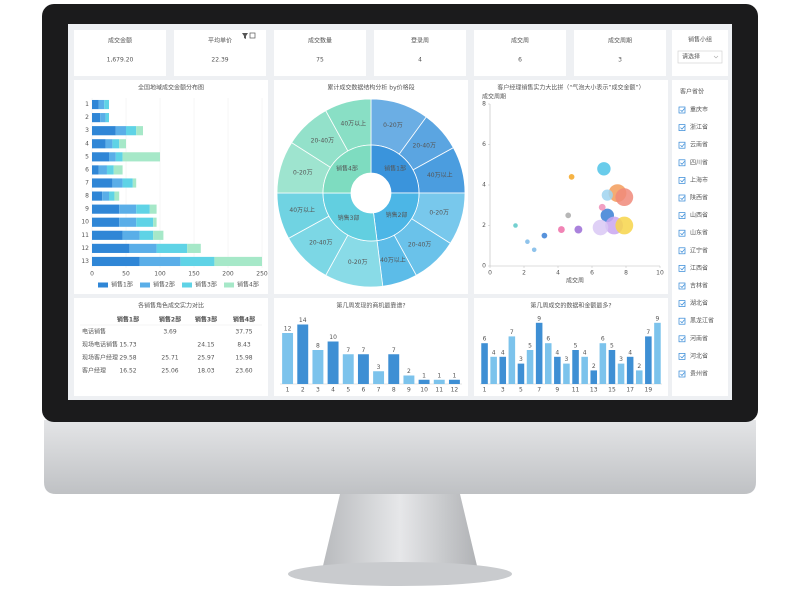  I want to click on y-tick-label: 8, so click(87, 196).